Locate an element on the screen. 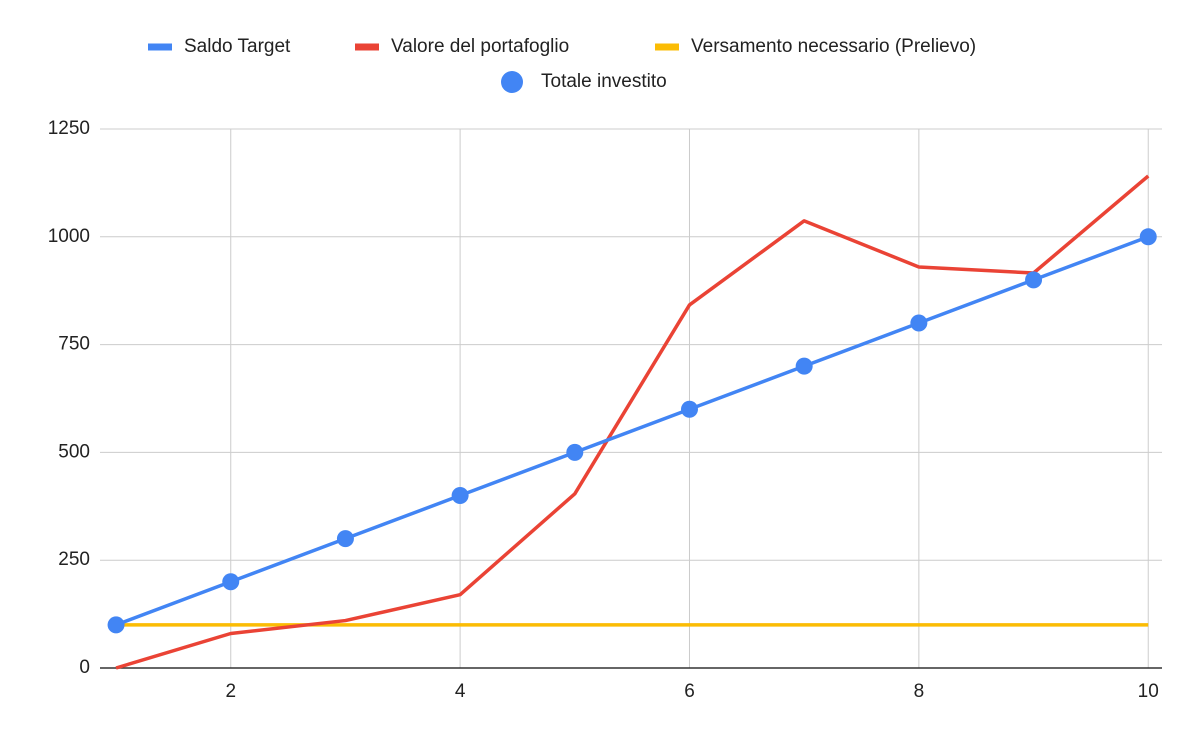 This screenshot has width=1200, height=742. x-tick-label: 2 is located at coordinates (230, 691).